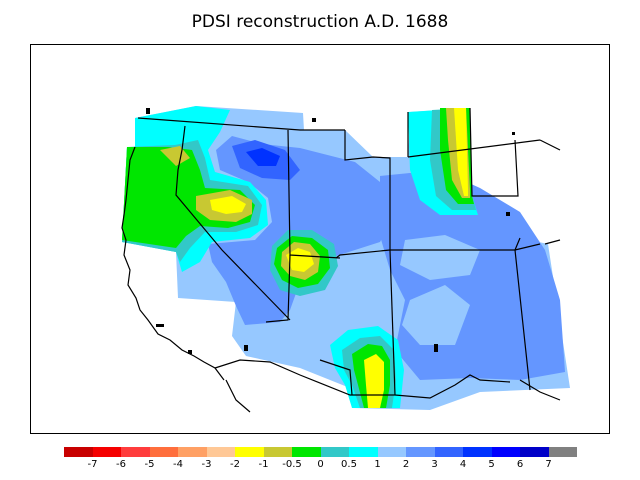  Describe the element at coordinates (377, 464) in the screenshot. I see `colorbar-tick-label: 1` at that location.